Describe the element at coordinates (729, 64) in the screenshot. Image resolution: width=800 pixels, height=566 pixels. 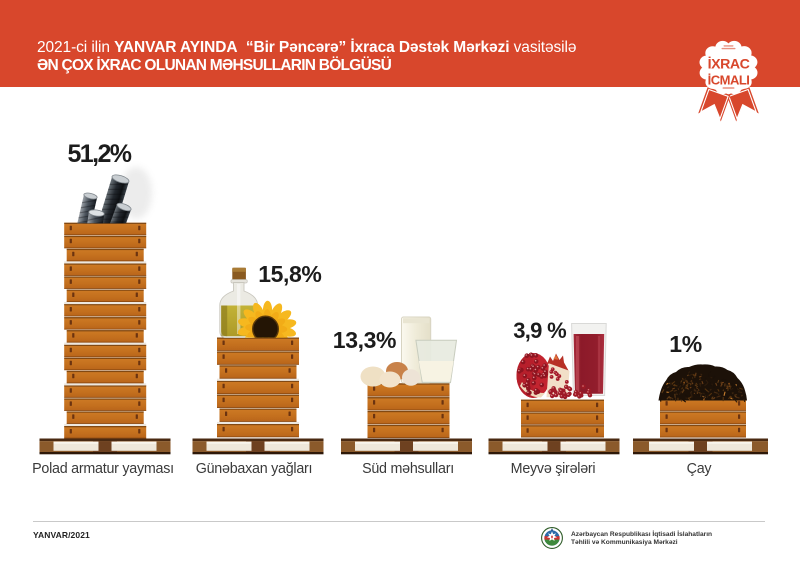
I see `svg-text: İXRAC` at that location.